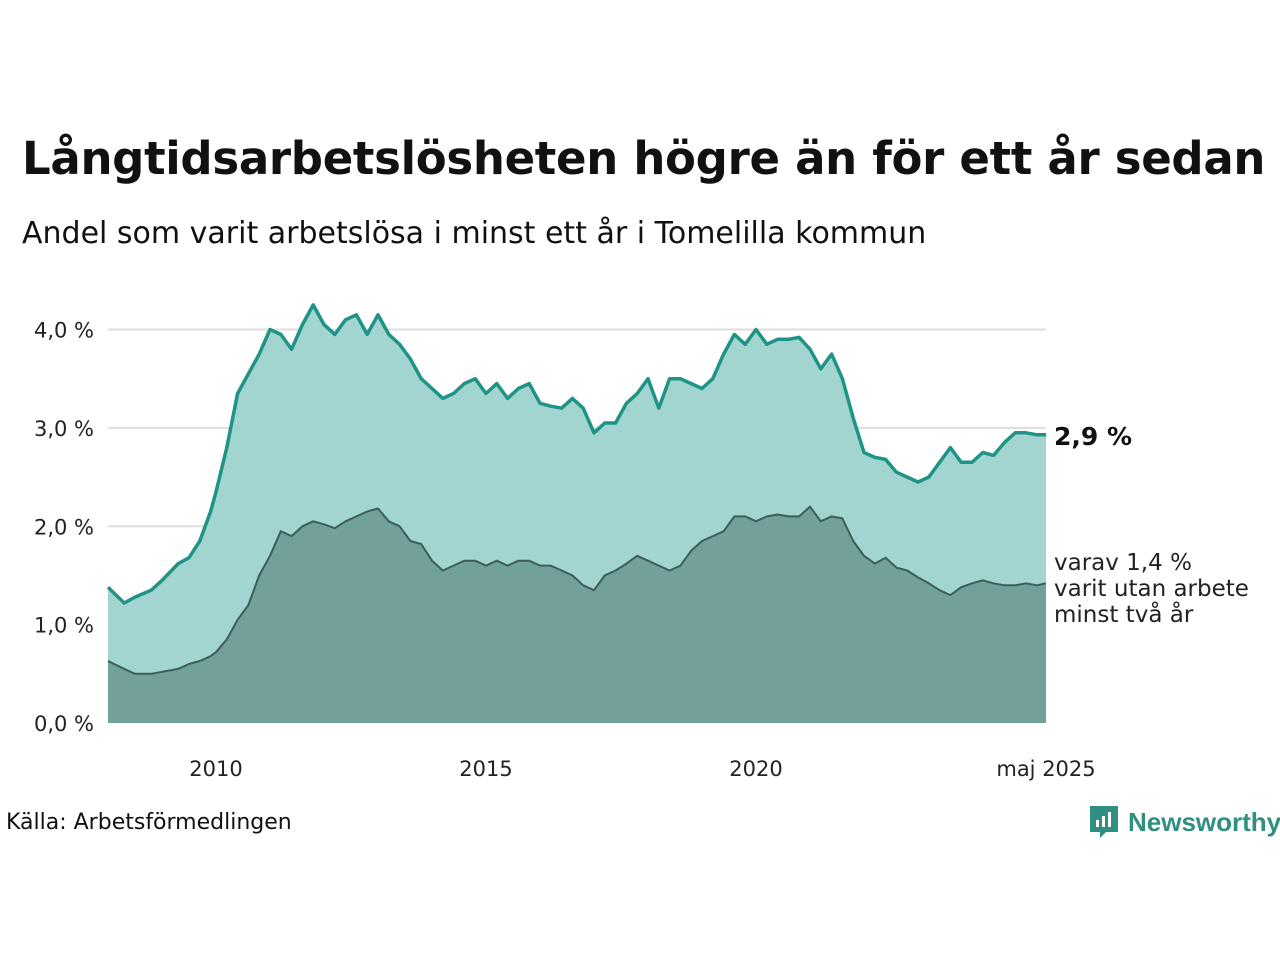 The width and height of the screenshot is (1280, 960). I want to click on x-axis: 2010 2015 2020 maj 2025, so click(642, 769).